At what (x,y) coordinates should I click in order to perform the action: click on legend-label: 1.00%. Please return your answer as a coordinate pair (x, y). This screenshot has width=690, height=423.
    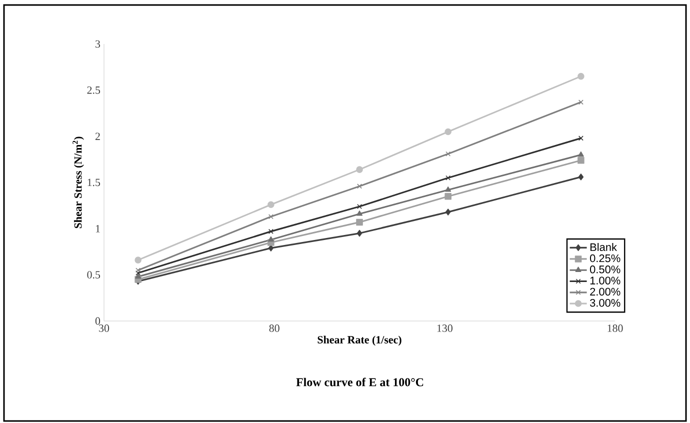
    Looking at the image, I should click on (605, 280).